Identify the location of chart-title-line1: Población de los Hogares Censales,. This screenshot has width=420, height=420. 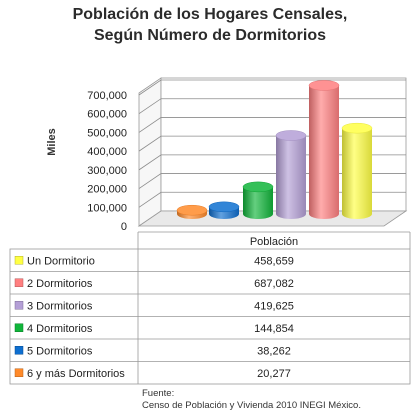
(210, 14).